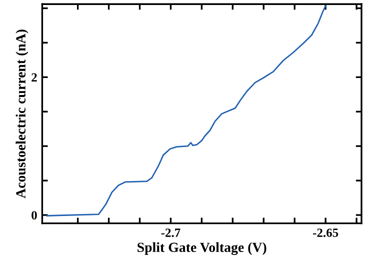 The image size is (367, 274). What do you see at coordinates (325, 233) in the screenshot?
I see `x-tick-label: -2.65` at bounding box center [325, 233].